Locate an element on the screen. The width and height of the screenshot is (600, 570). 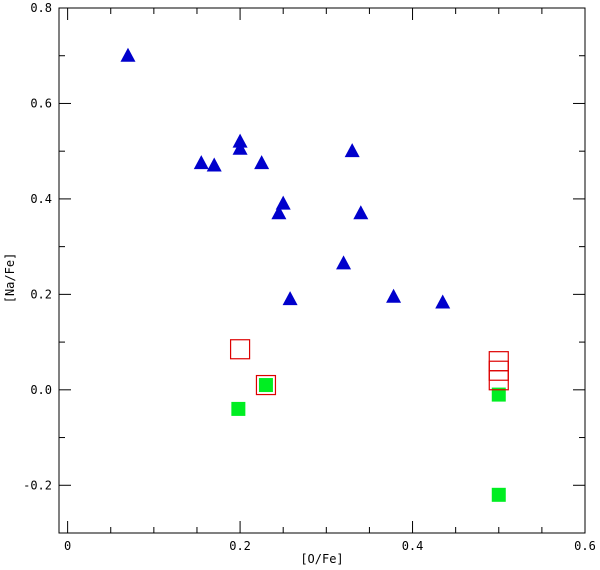
y-tick-label: 0.2 is located at coordinates (41, 294).